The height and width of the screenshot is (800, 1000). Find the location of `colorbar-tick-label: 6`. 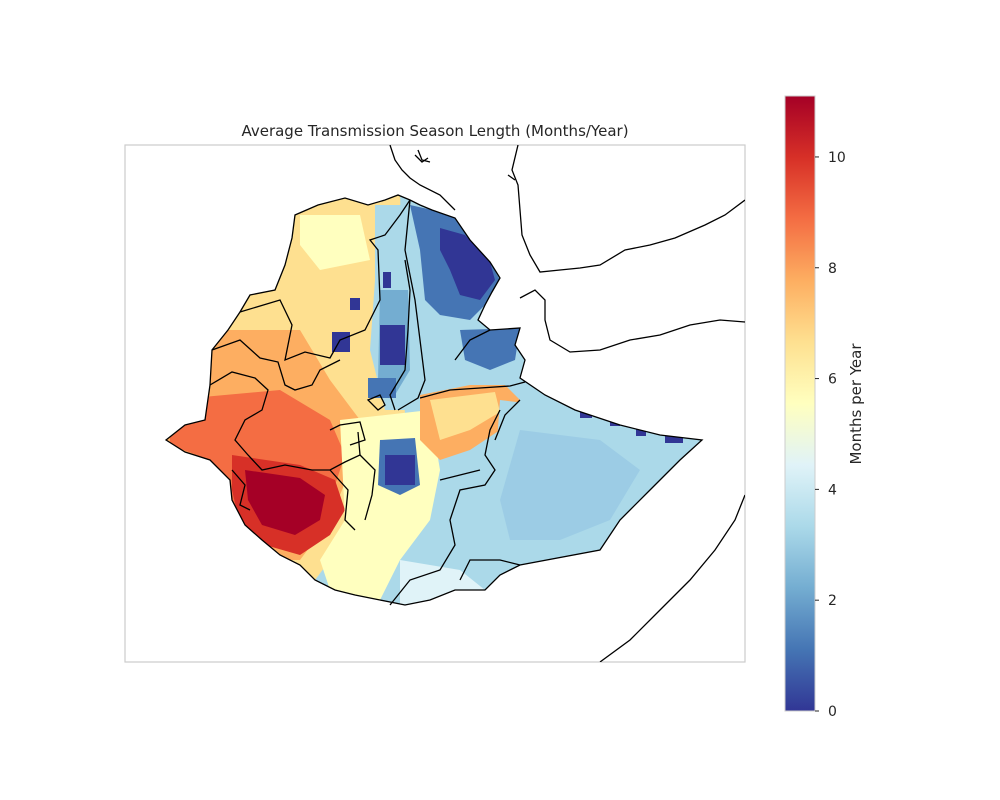

colorbar-tick-label: 6 is located at coordinates (832, 380).